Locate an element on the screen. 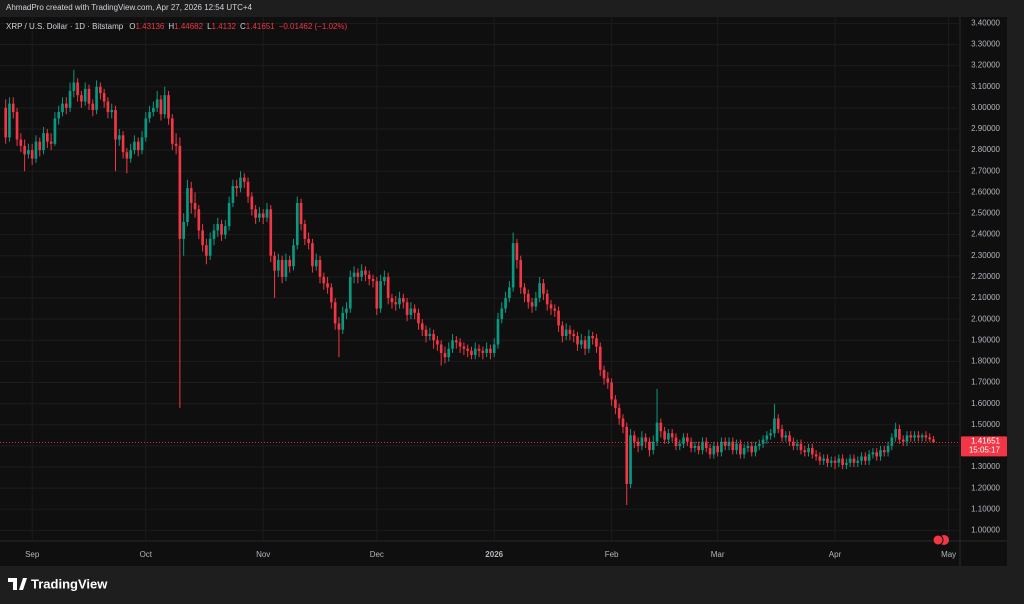 The width and height of the screenshot is (1024, 604). y-tick-label: 3.10000 is located at coordinates (985, 86).